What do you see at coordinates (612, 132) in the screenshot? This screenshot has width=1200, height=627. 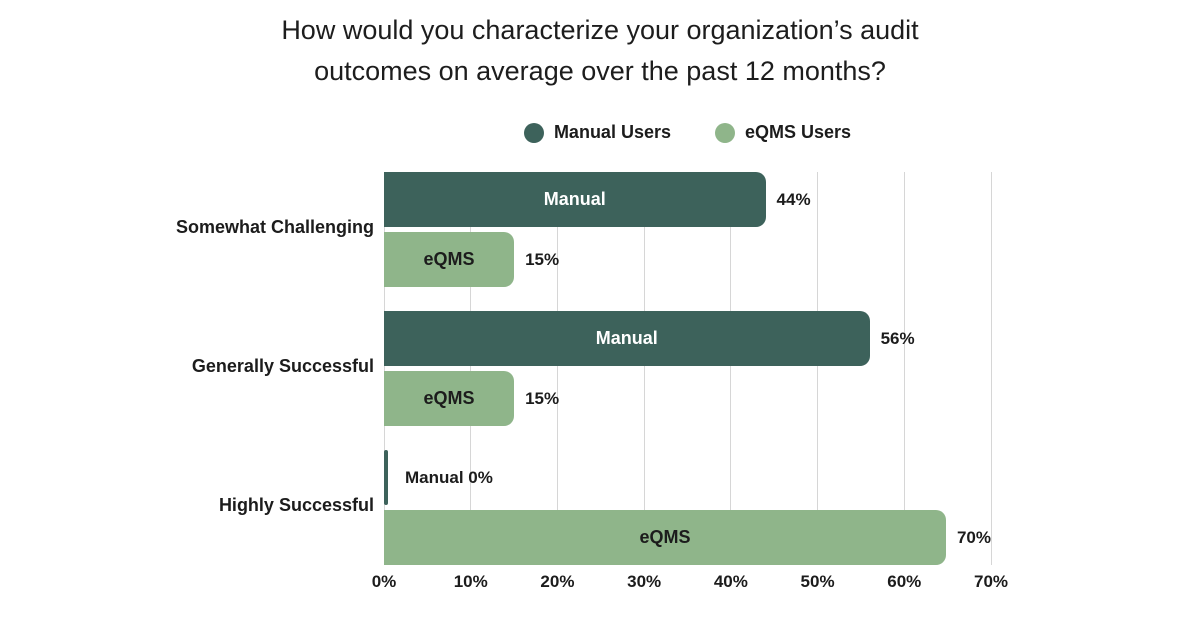 I see `legend-label: Manual Users` at bounding box center [612, 132].